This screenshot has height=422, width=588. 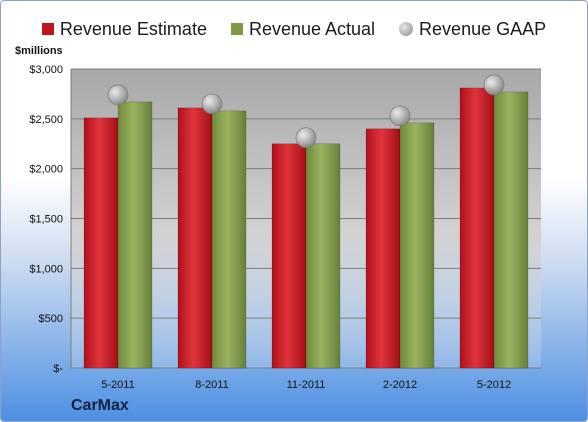 I want to click on gaap-markers, so click(x=306, y=111).